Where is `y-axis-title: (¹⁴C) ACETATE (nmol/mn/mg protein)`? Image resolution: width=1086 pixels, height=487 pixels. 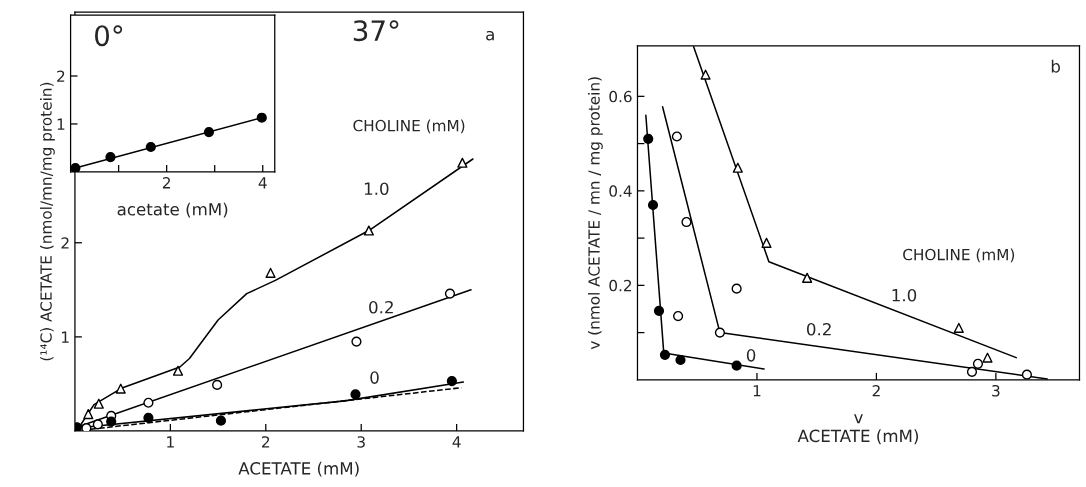 y-axis-title: (¹⁴C) ACETATE (nmol/mn/mg protein) is located at coordinates (47, 221).